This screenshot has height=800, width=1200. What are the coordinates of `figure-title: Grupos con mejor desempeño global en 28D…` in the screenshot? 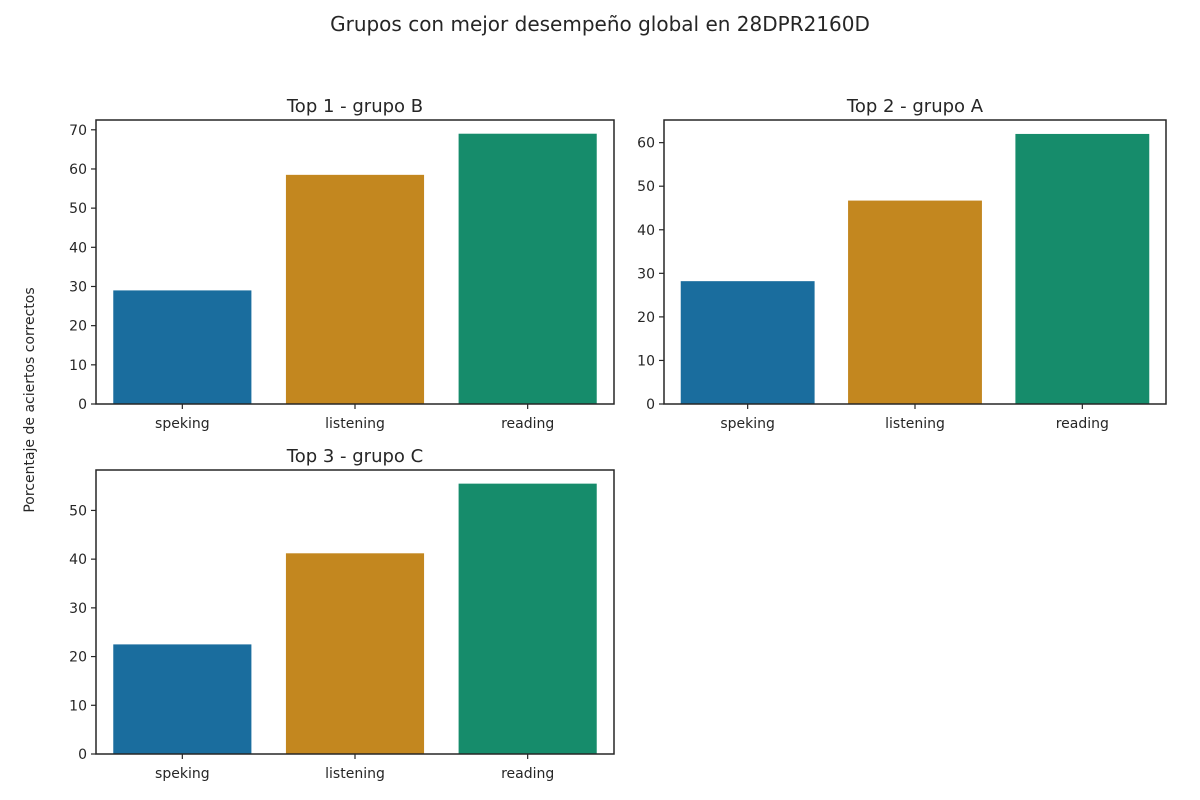 It's located at (600, 24).